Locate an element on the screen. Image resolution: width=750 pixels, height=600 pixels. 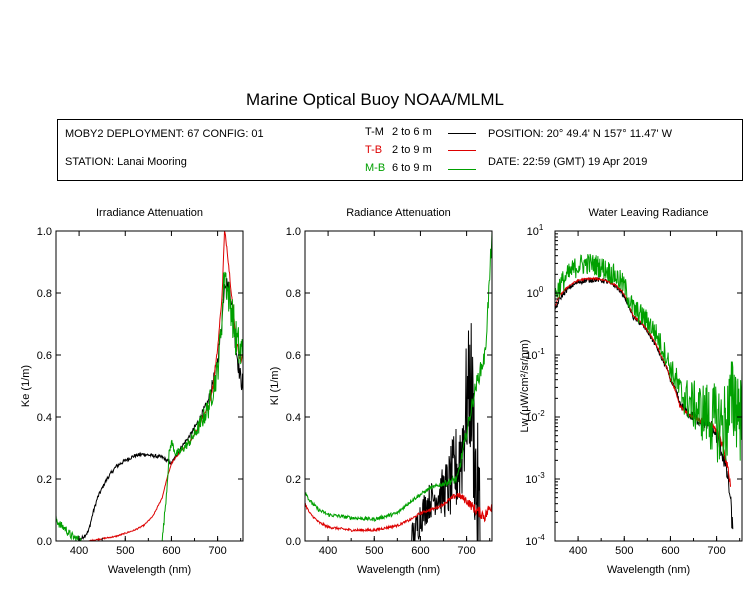
chart-1-ytick-label: 0.2 is located at coordinates (293, 480).